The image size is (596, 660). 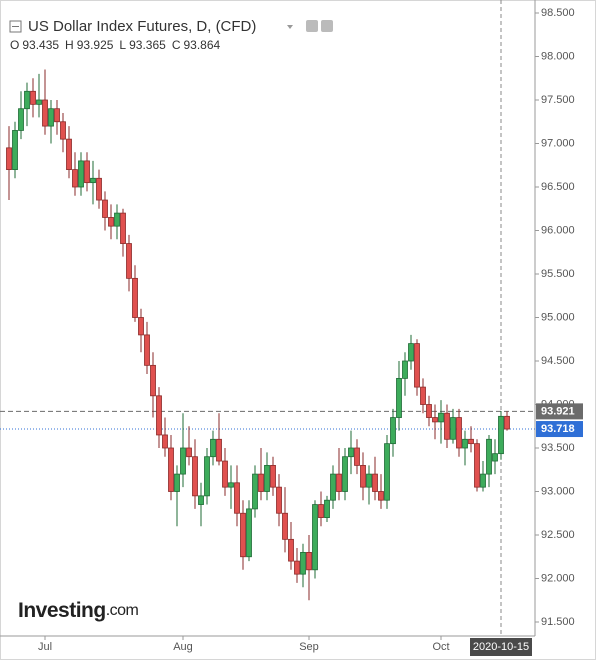 I want to click on ohlc-readout: O 93.435 H 93.925 L 93.365 C 93.864, so click(x=115, y=45).